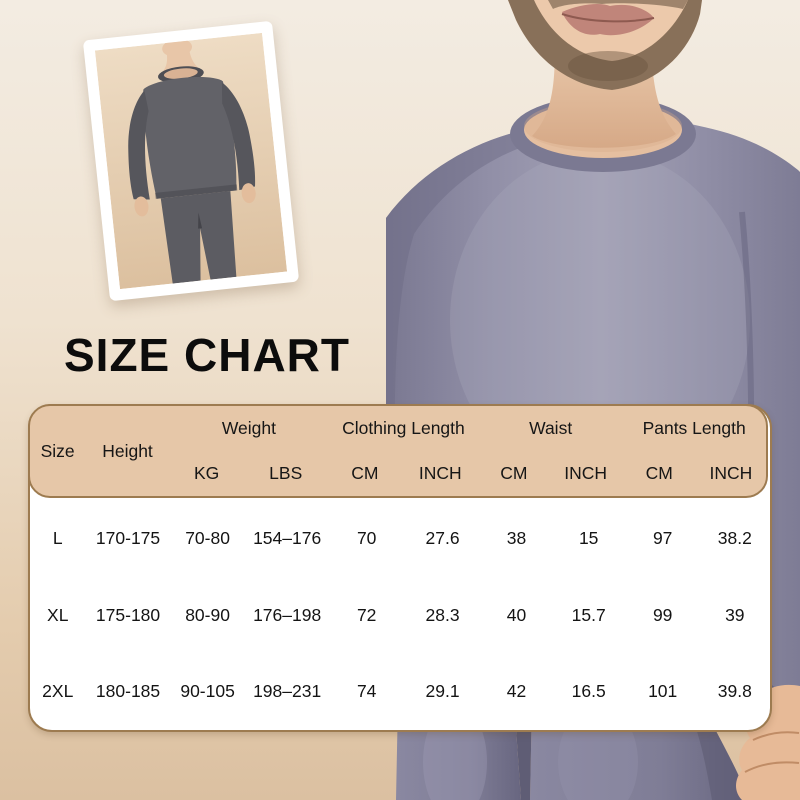 The width and height of the screenshot is (800, 800). What do you see at coordinates (128, 537) in the screenshot?
I see `cell-l-height: 170-175` at bounding box center [128, 537].